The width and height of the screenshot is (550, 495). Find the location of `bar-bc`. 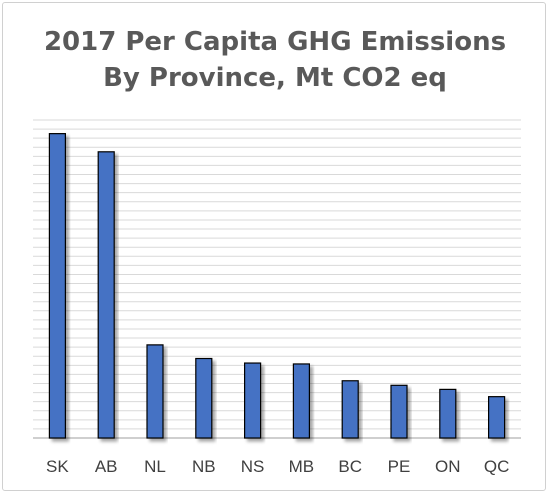

bar-bc is located at coordinates (350, 409).